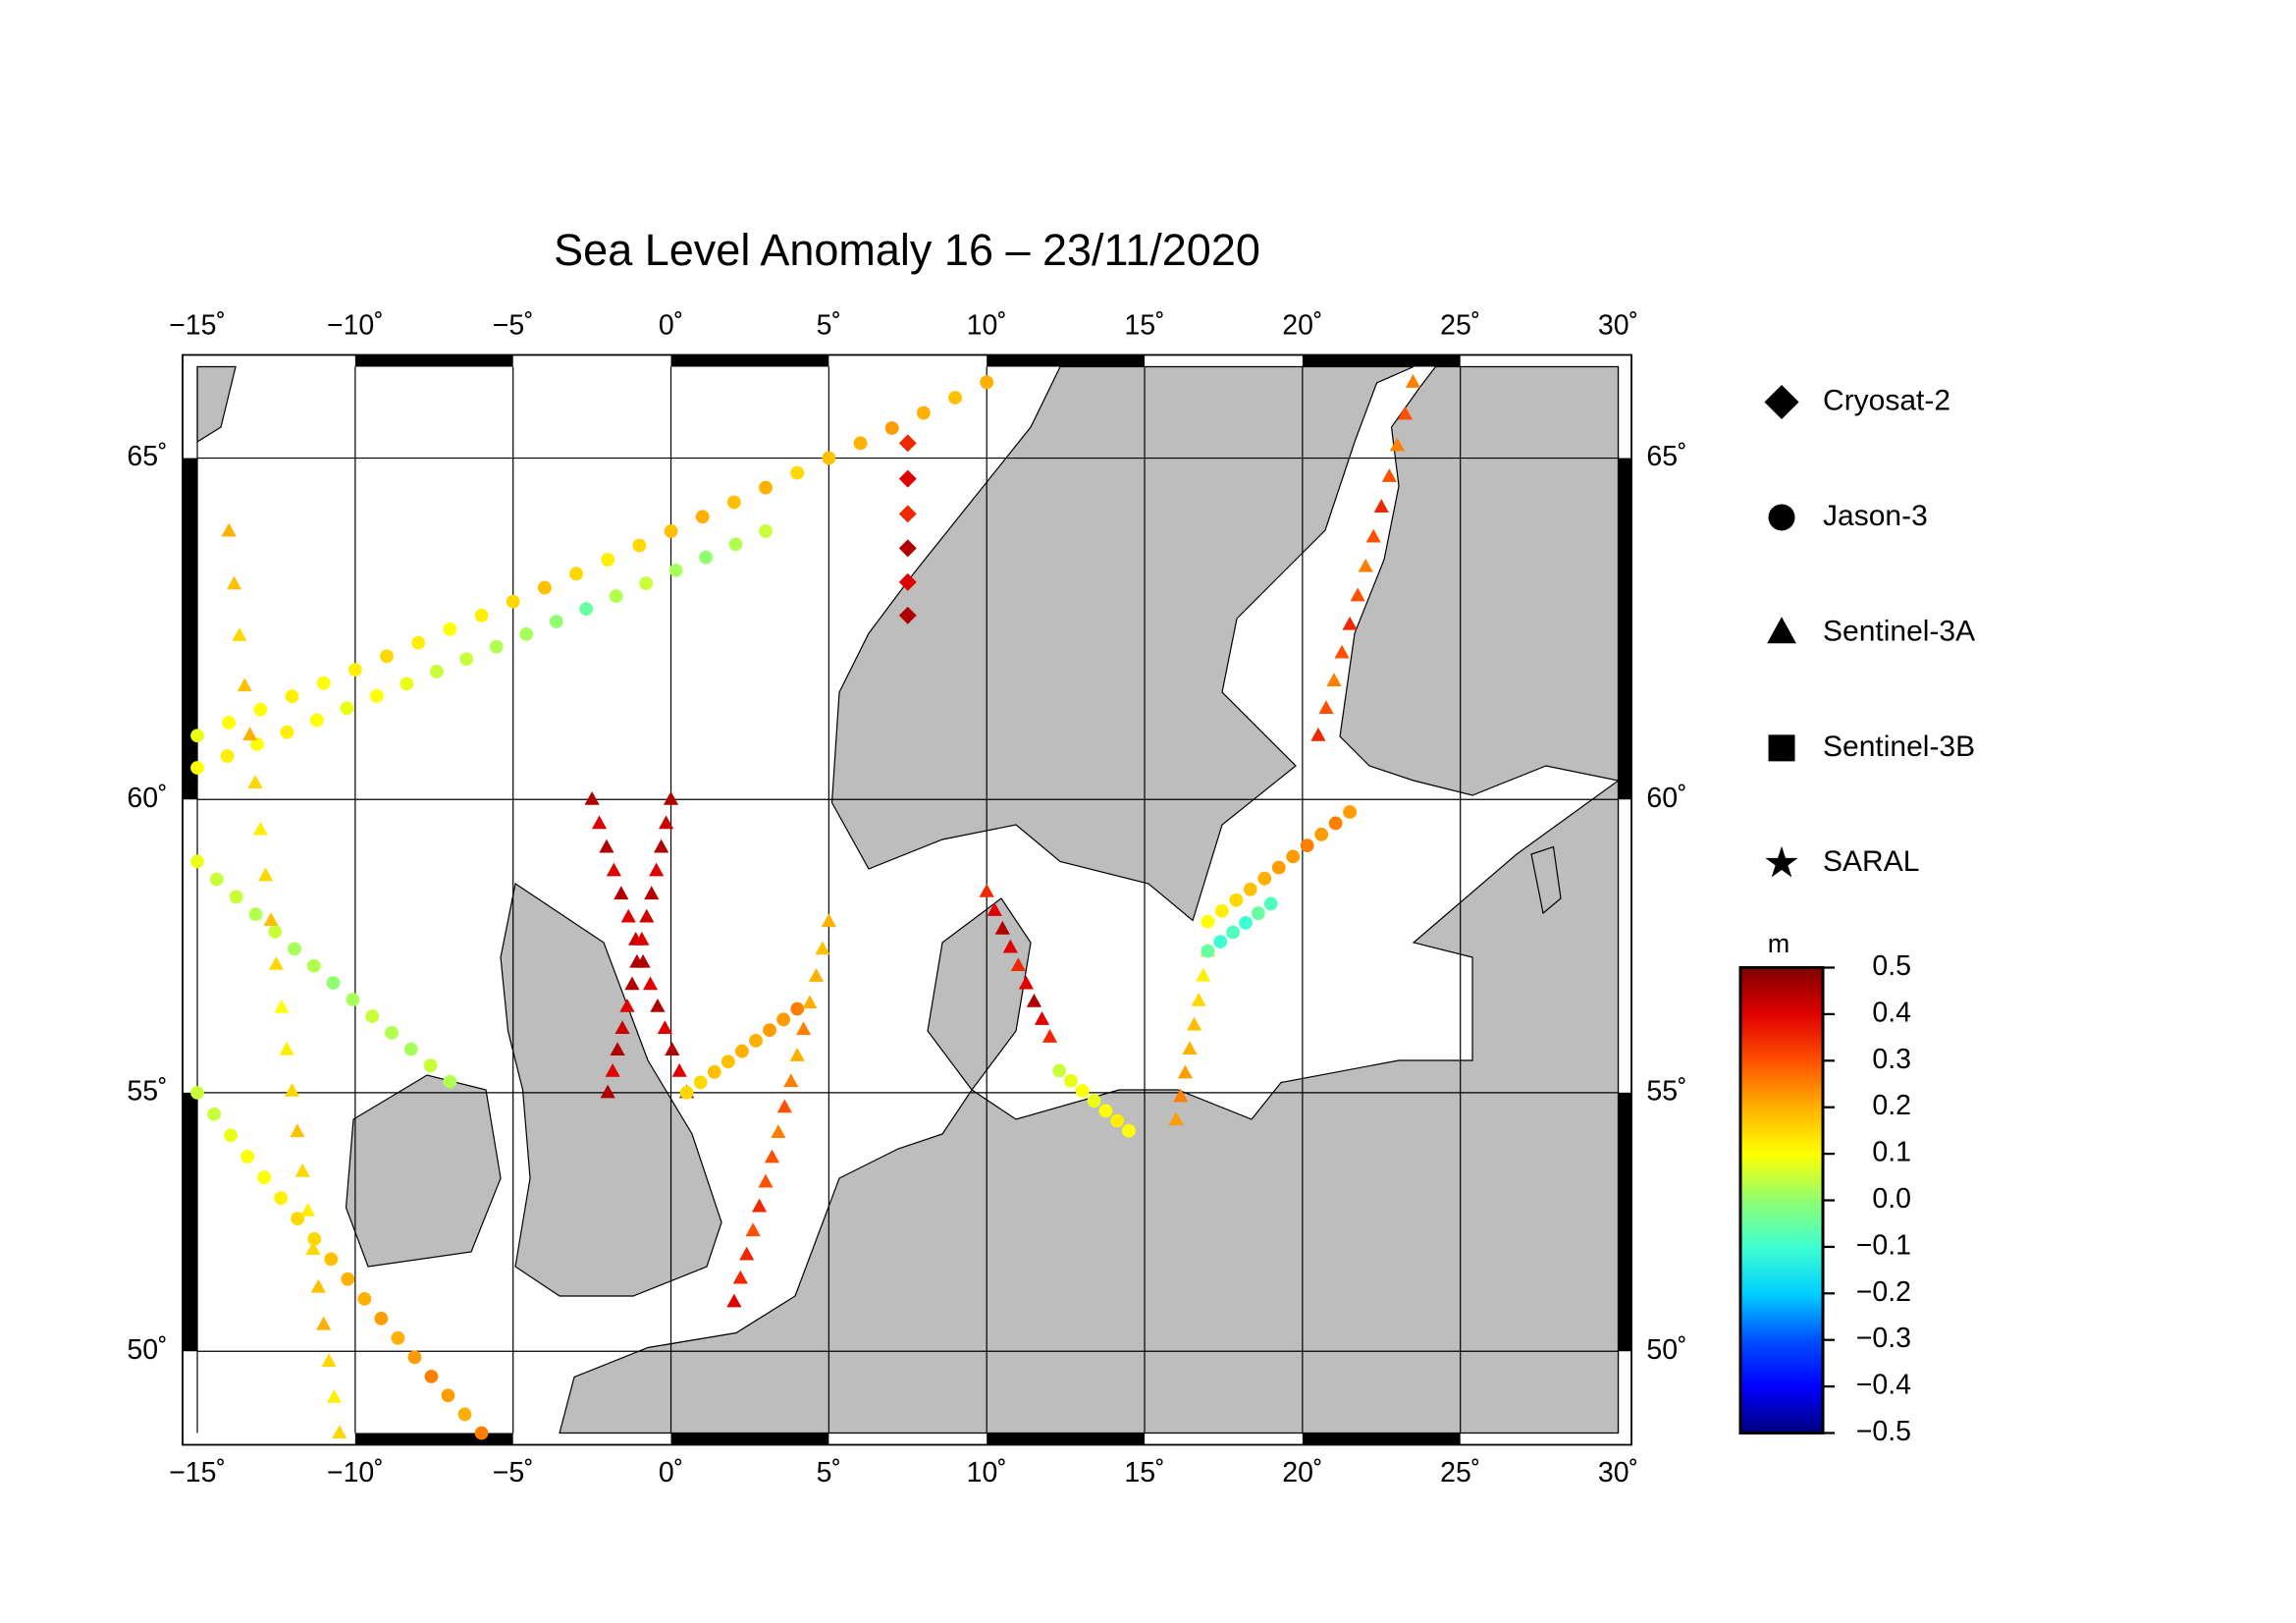 The height and width of the screenshot is (1623, 2296). What do you see at coordinates (1883, 1432) in the screenshot?
I see `colorbar-tick-label: −0.5` at bounding box center [1883, 1432].